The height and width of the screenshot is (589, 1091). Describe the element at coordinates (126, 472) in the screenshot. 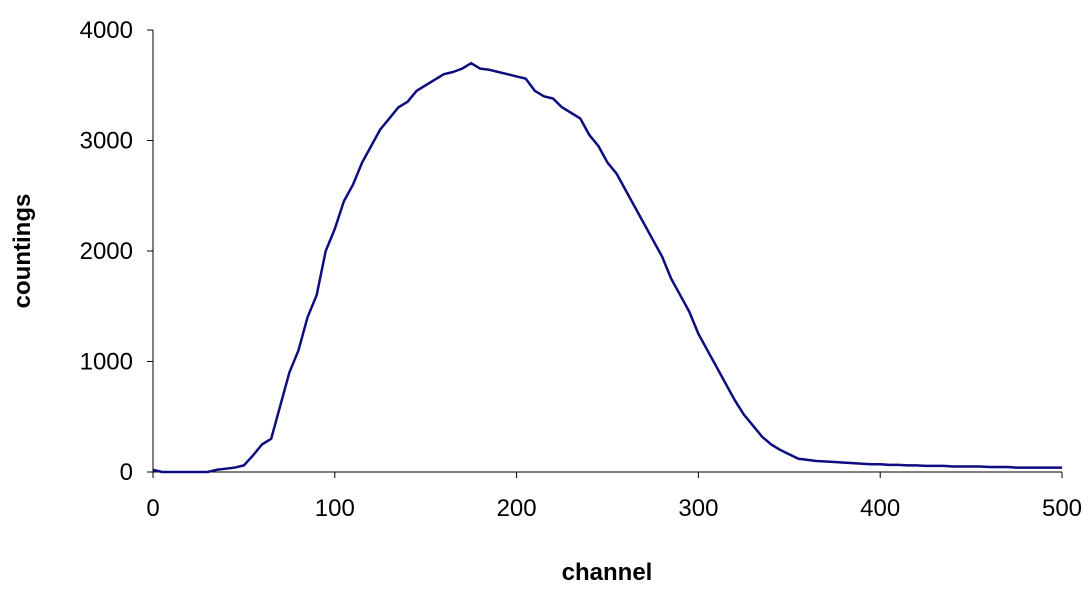

I see `y-tick-label: 0` at that location.